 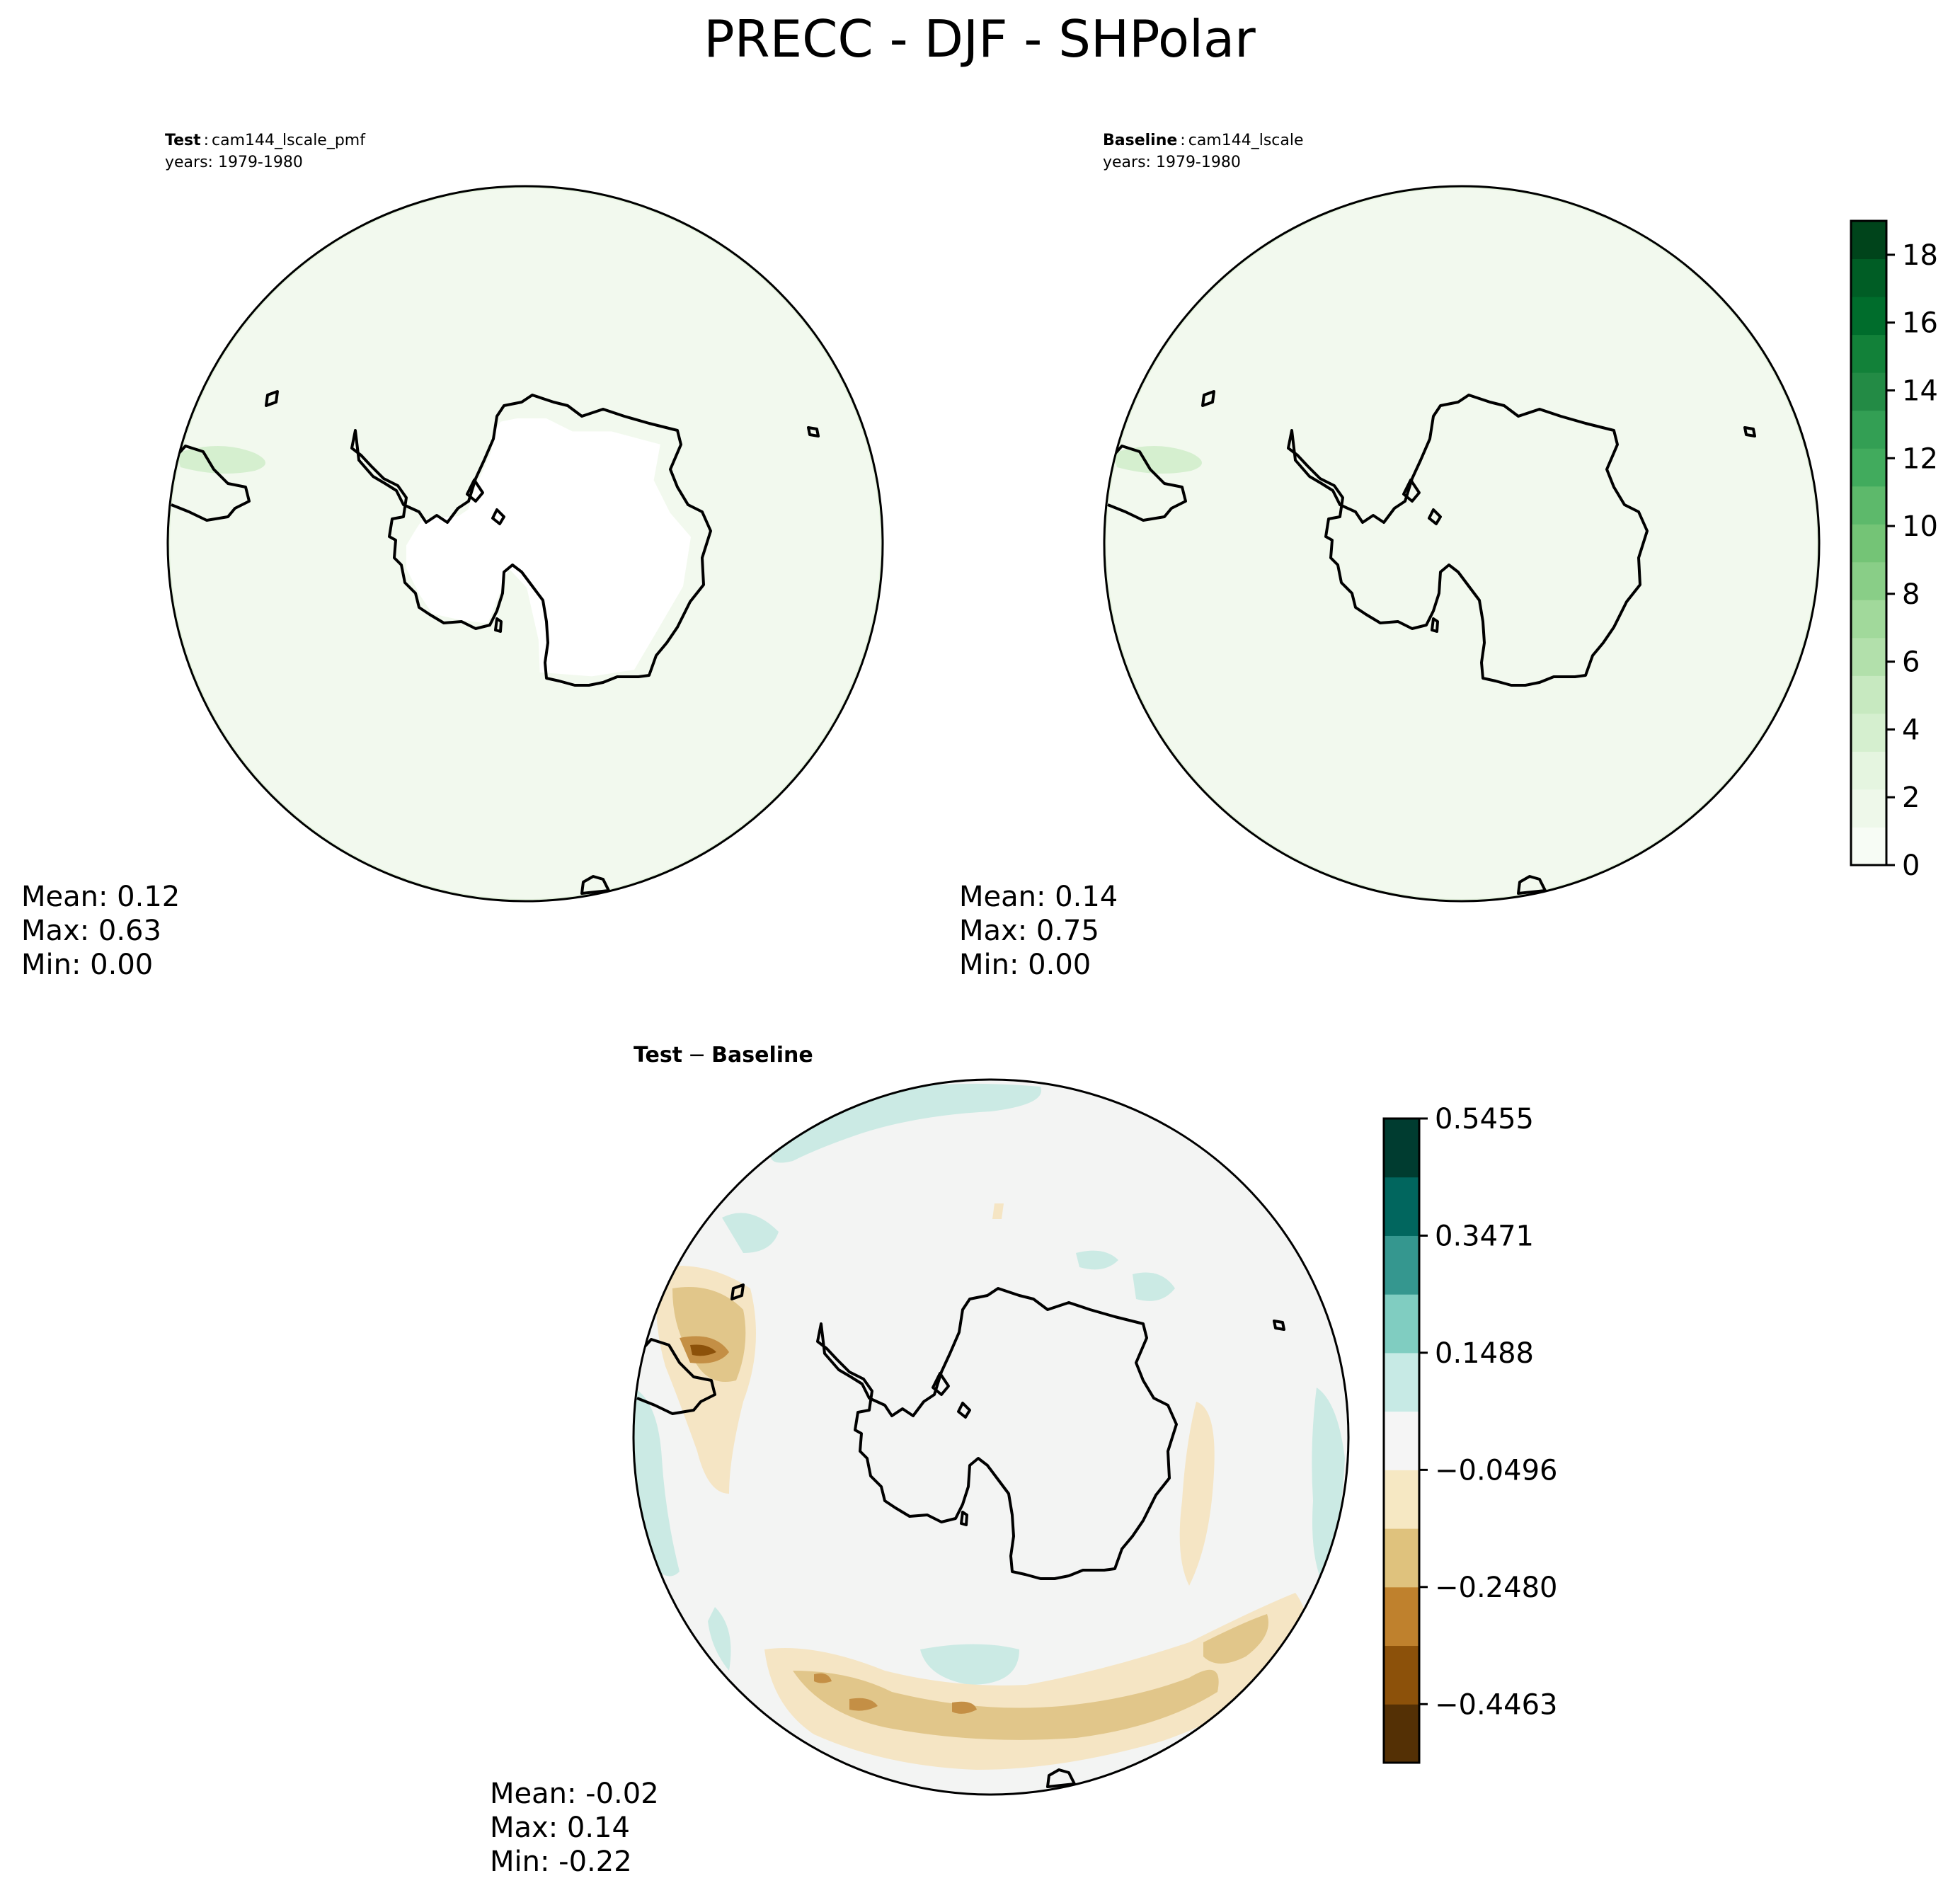 What do you see at coordinates (1920, 324) in the screenshot?
I see `main-colorbar-tick-label: 16` at bounding box center [1920, 324].